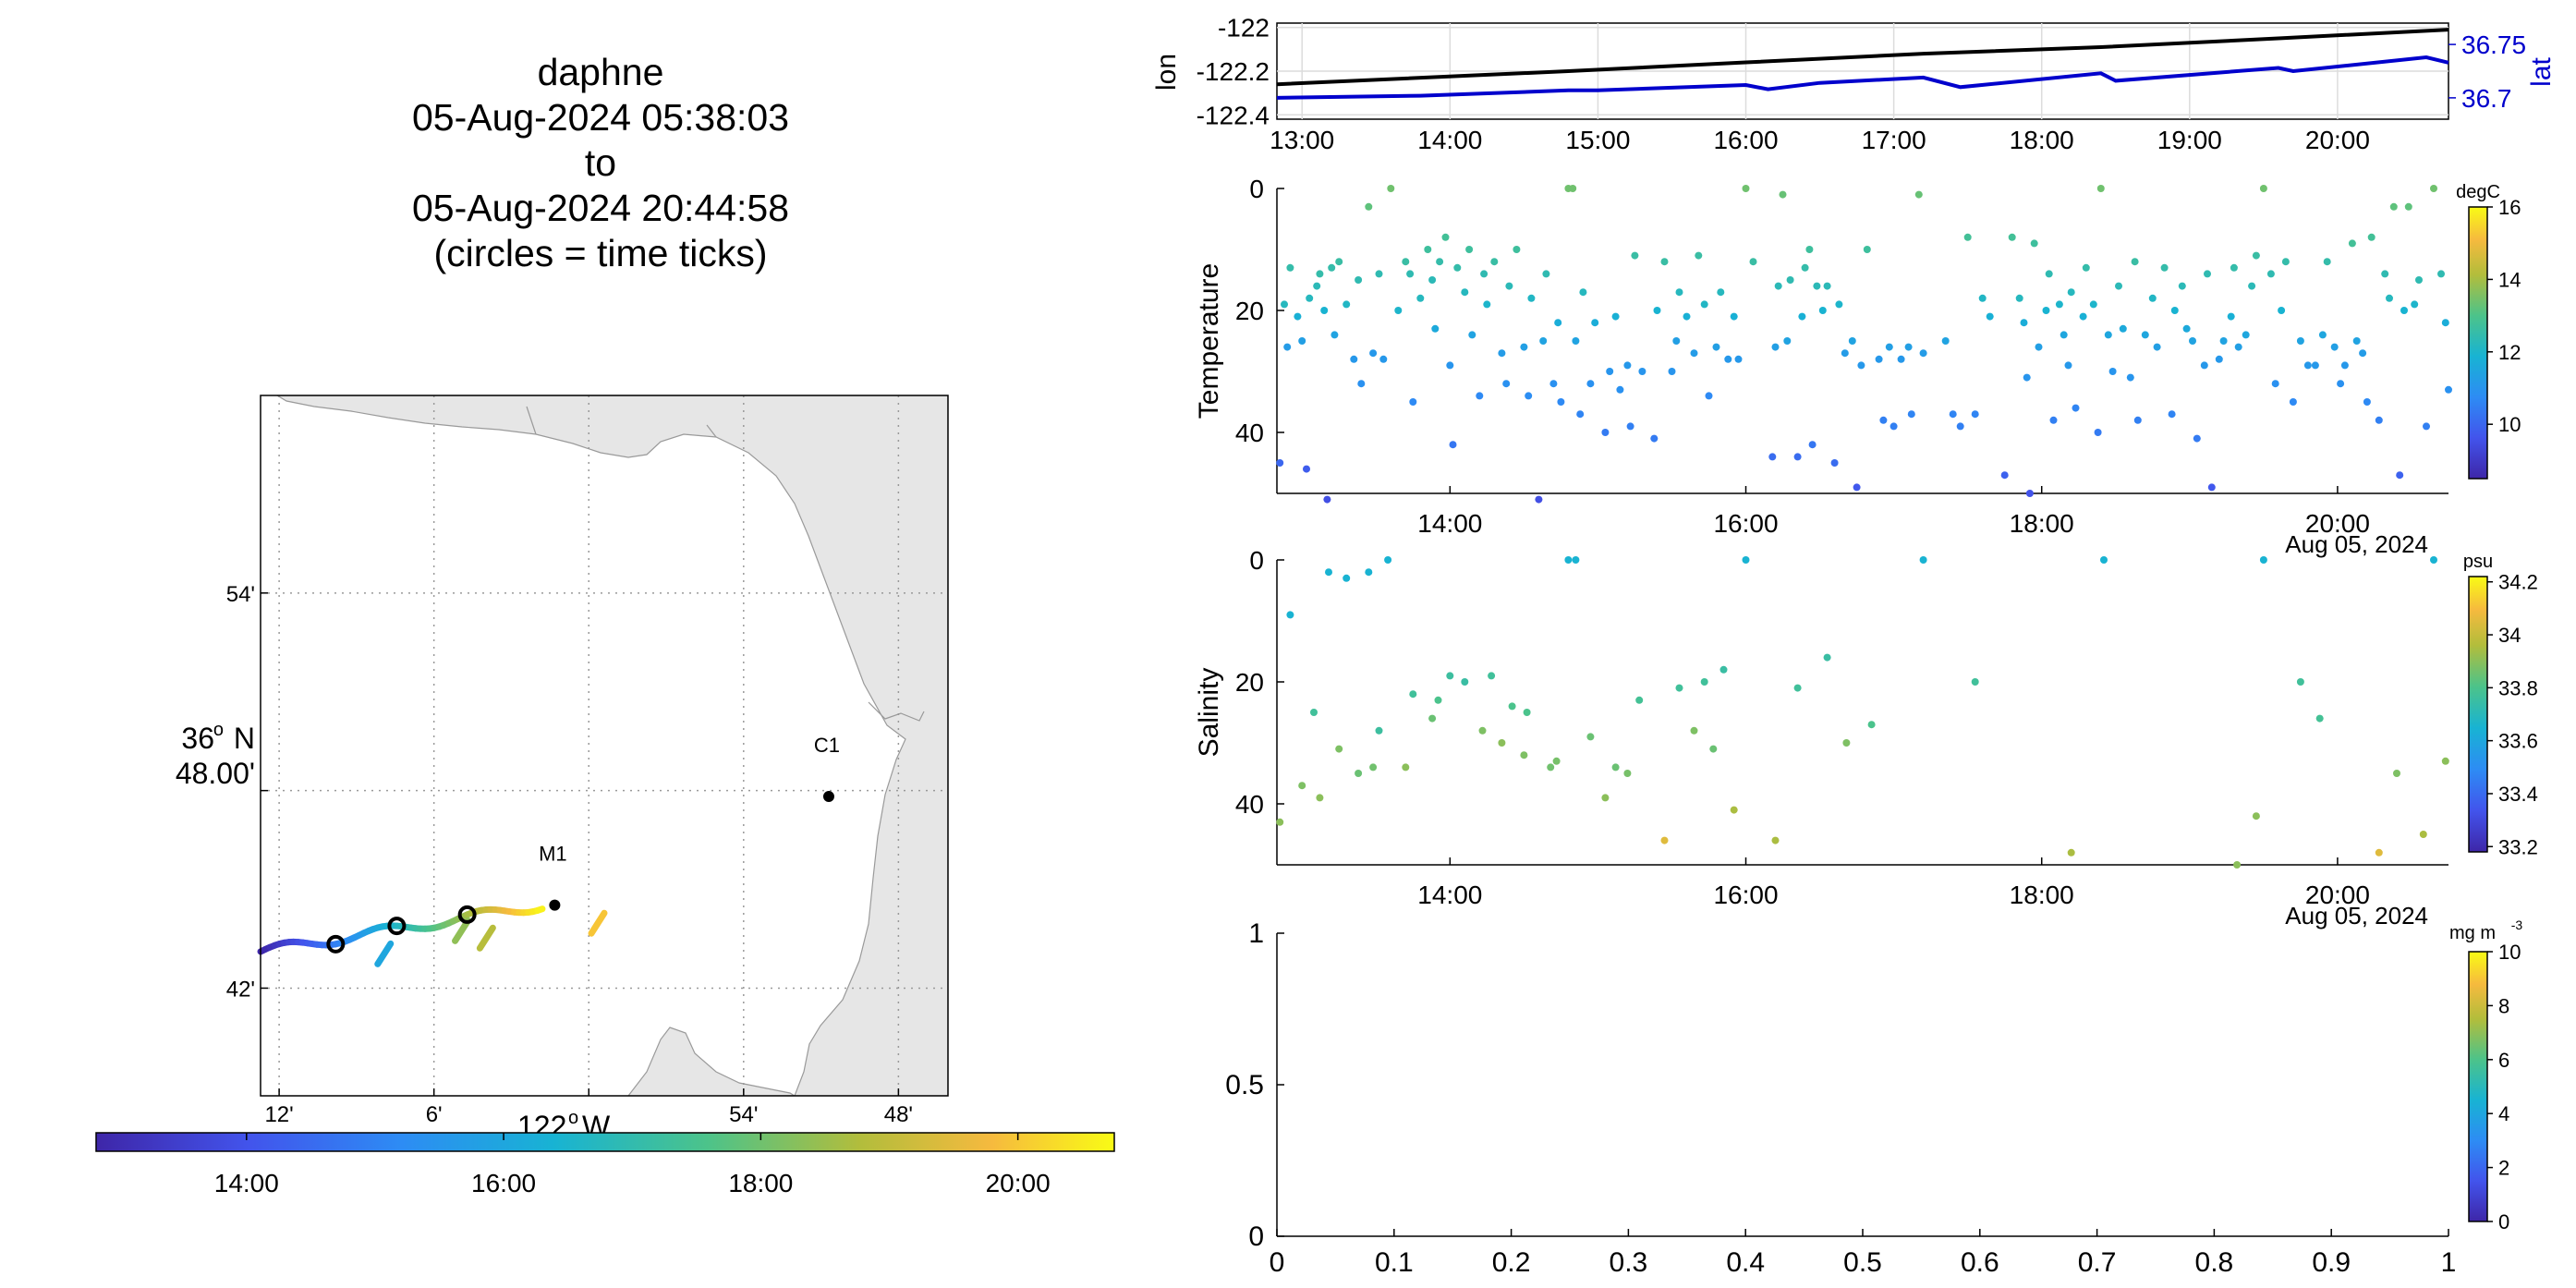 The height and width of the screenshot is (1288, 2576). I want to click on position-ylabel-right: lat, so click(2541, 71).